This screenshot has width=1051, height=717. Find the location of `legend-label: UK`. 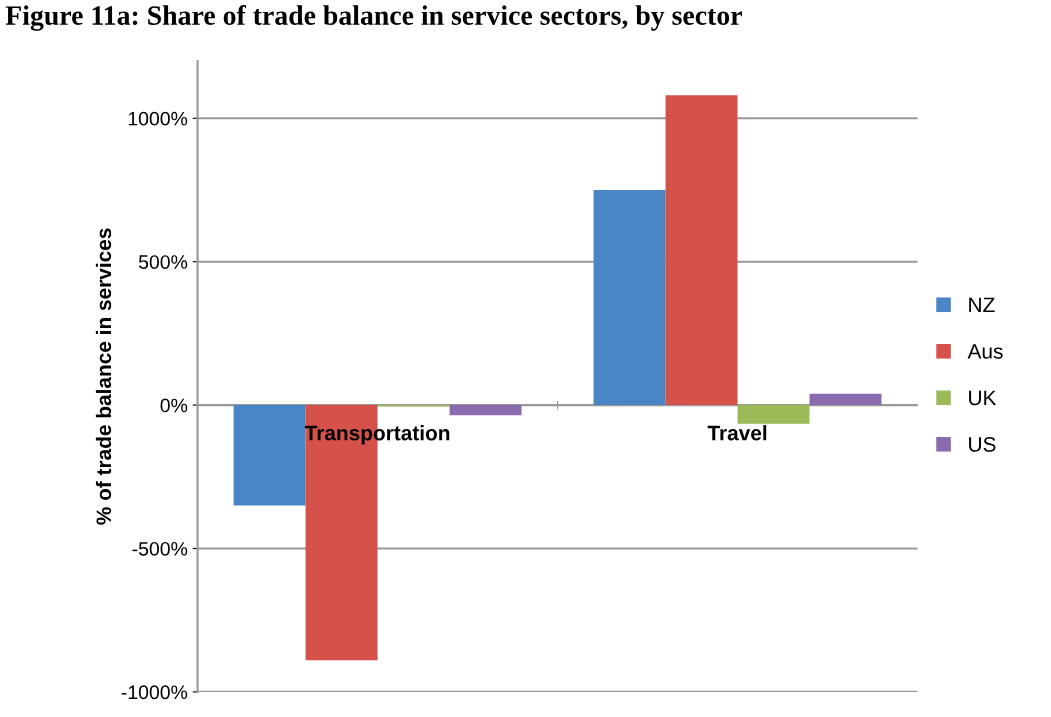

legend-label: UK is located at coordinates (983, 398).